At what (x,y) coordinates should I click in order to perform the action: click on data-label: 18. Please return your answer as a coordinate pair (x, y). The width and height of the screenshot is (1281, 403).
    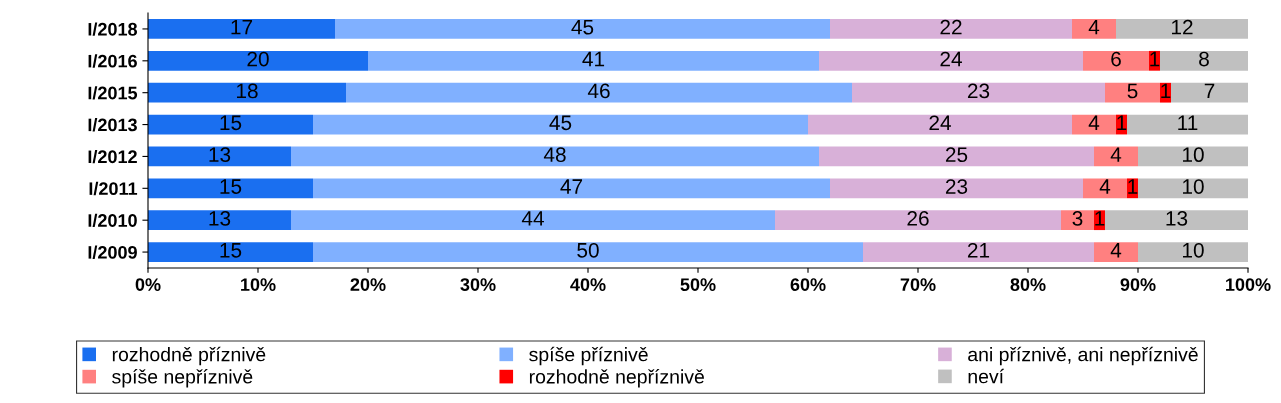
    Looking at the image, I should click on (247, 91).